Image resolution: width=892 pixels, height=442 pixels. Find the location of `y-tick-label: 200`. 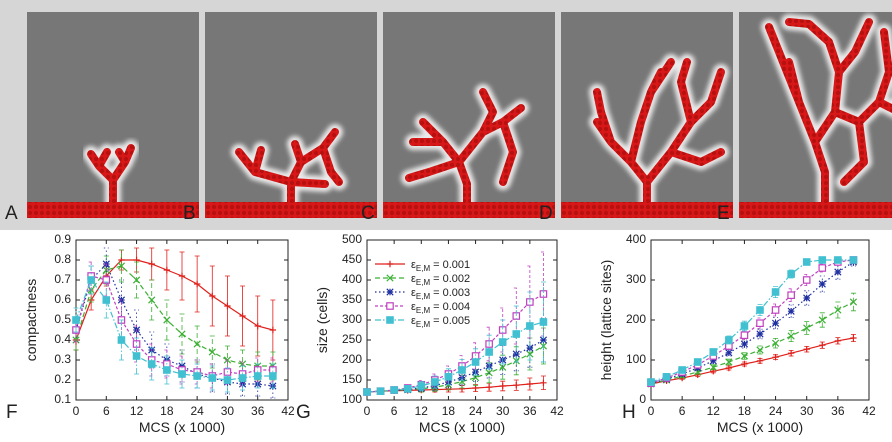

y-tick-label: 200 is located at coordinates (636, 319).